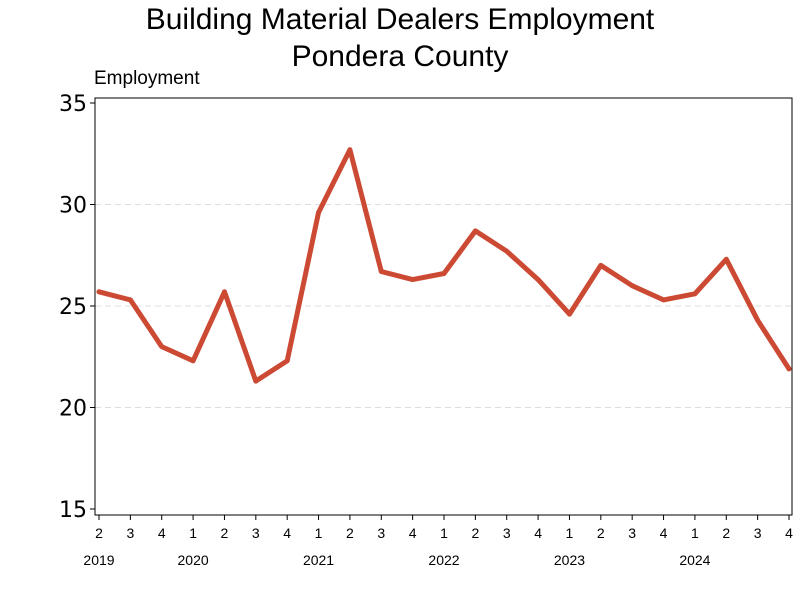  I want to click on y-tick-label: 25, so click(73, 307).